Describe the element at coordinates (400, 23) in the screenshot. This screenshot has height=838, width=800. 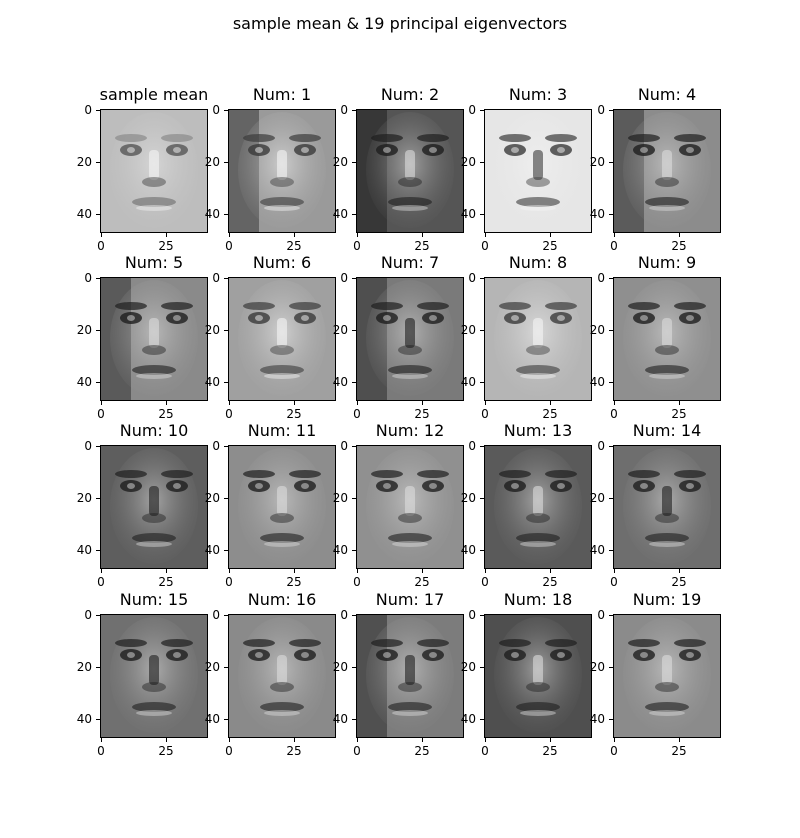
I see `figure-suptitle: sample mean & 19 principal eigenvectors` at that location.